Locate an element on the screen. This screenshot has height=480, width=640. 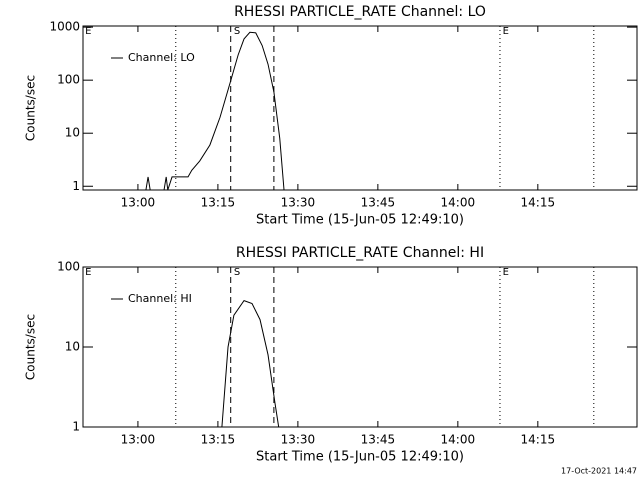
y-tick-label: 1000 is located at coordinates (64, 27).